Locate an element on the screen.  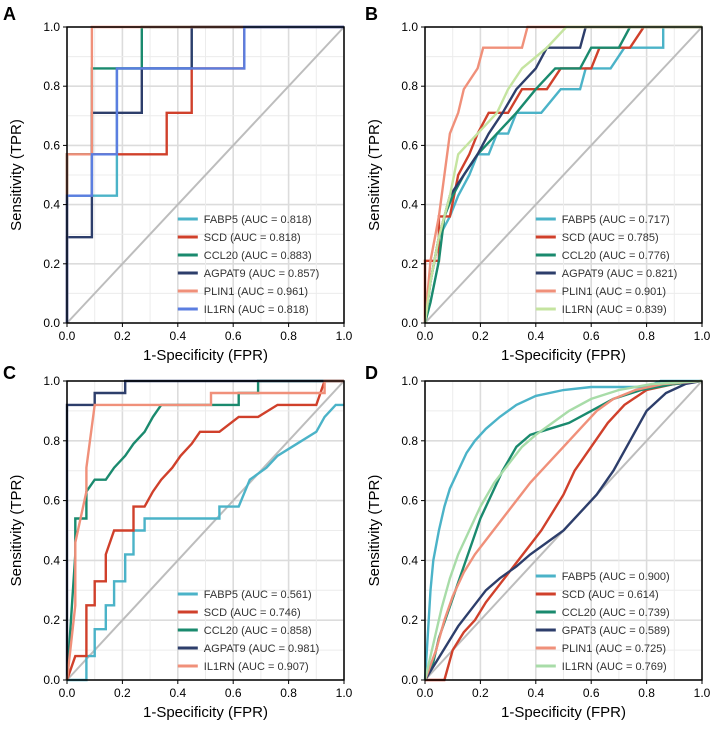
panel-a-x-tick-label: 1.0 is located at coordinates (344, 336).